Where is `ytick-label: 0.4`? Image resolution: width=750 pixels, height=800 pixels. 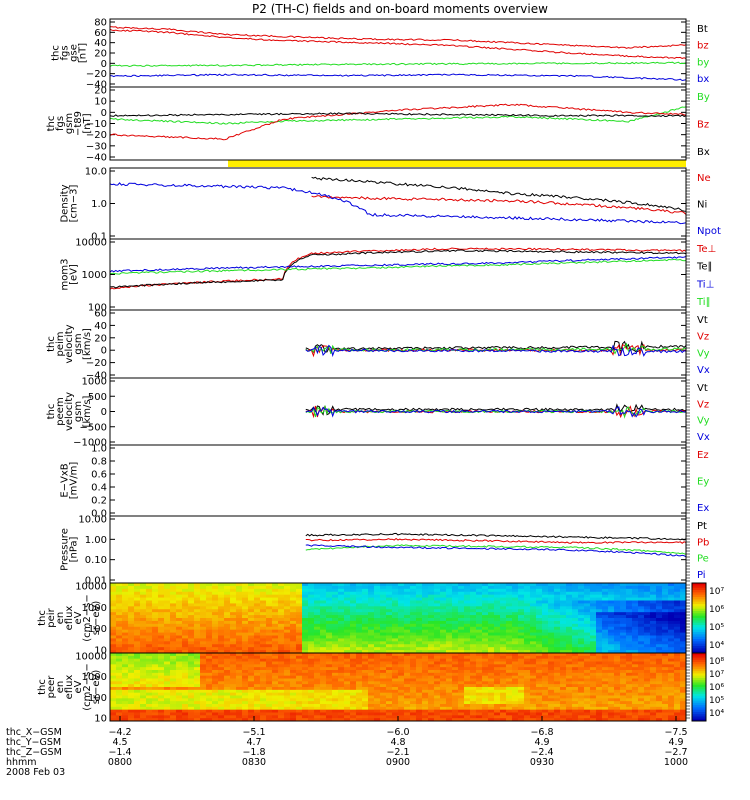 ytick-label: 0.4 is located at coordinates (99, 488).